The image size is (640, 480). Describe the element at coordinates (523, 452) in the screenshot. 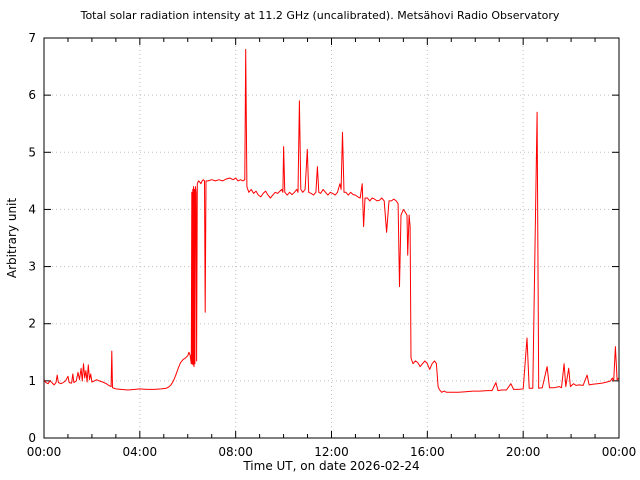

I see `x-tick-label: 20:00` at that location.